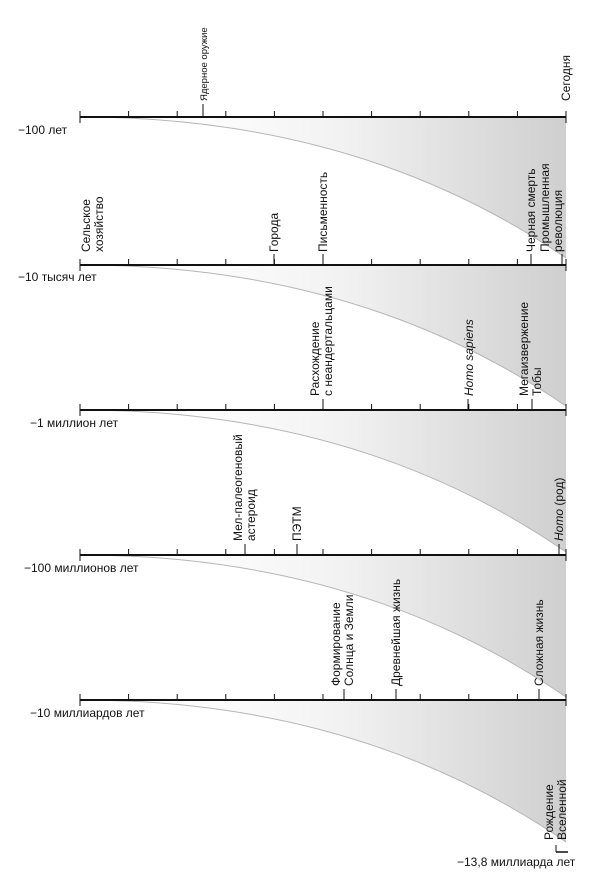 Image resolution: width=600 pixels, height=872 pixels. I want to click on event-label: Рождение, so click(549, 812).